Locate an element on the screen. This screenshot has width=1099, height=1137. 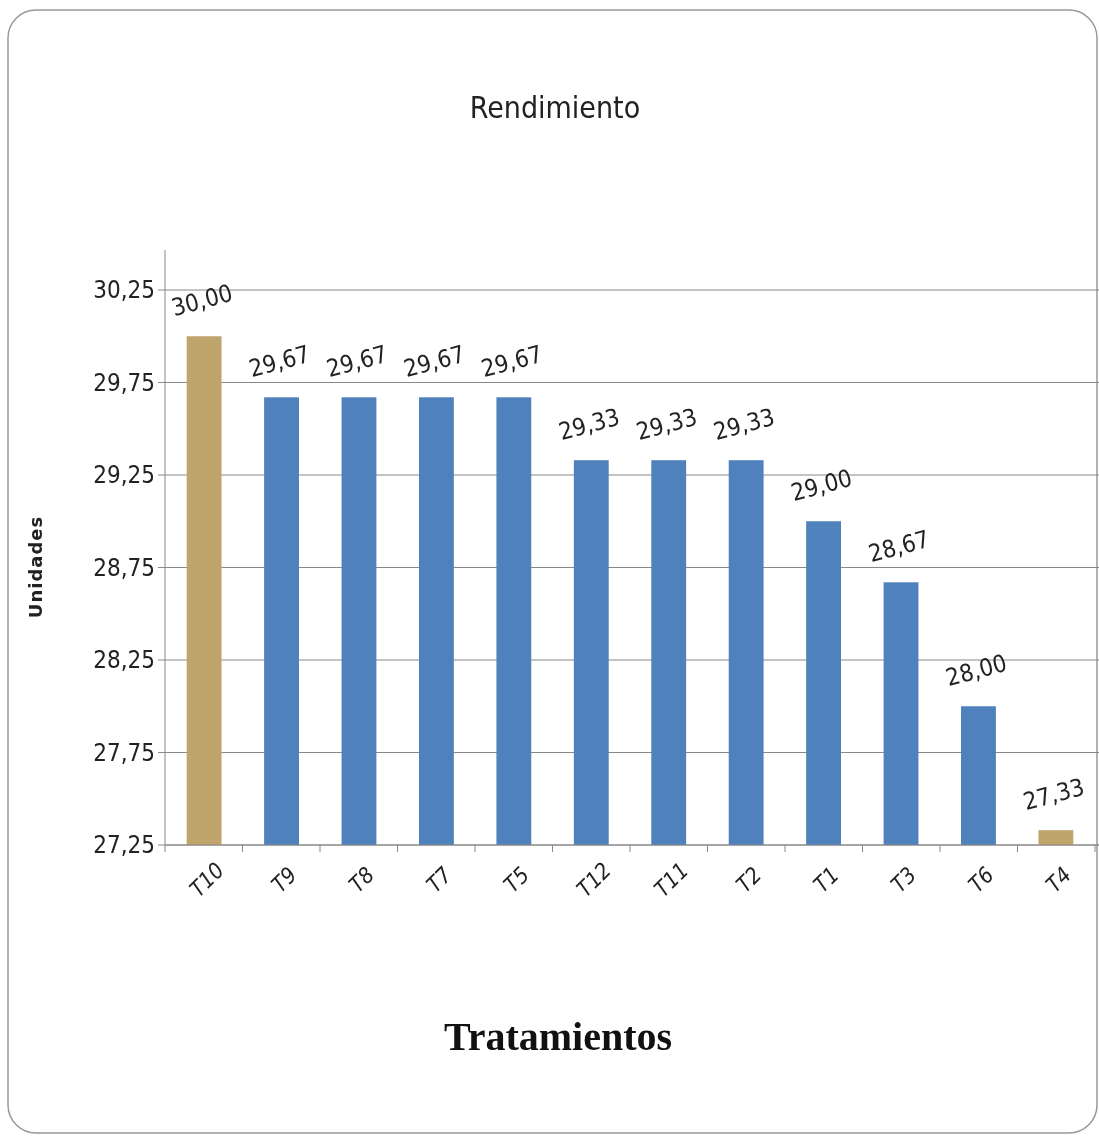
y-tick-label: 27,75 is located at coordinates (124, 752).